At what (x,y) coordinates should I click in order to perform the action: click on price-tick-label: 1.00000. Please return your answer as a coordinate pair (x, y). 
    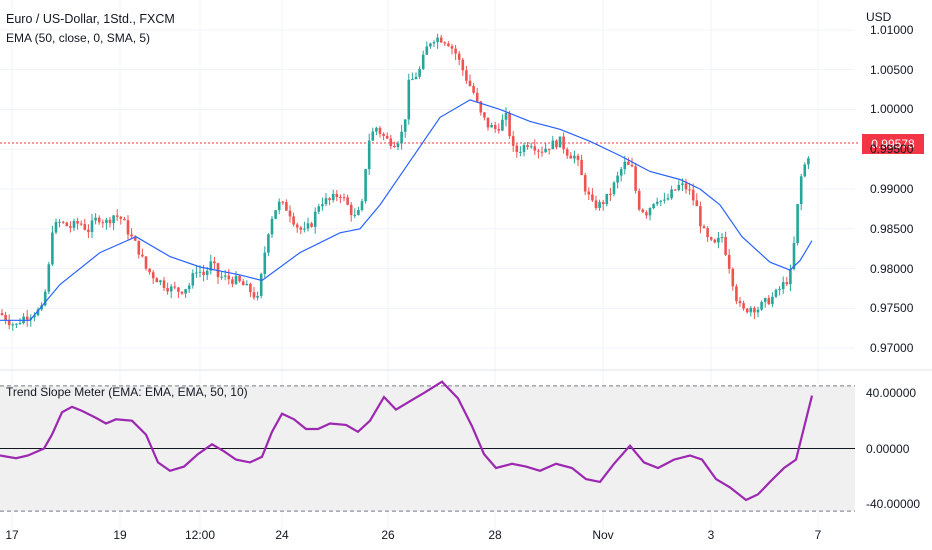
    Looking at the image, I should click on (892, 109).